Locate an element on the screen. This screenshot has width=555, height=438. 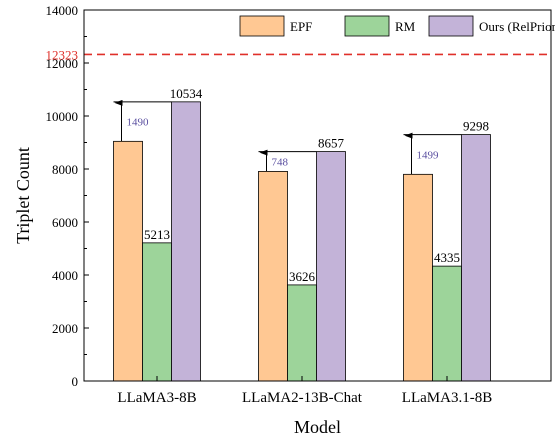
data-label-rm-llama3-8b: 5213 is located at coordinates (157, 234).